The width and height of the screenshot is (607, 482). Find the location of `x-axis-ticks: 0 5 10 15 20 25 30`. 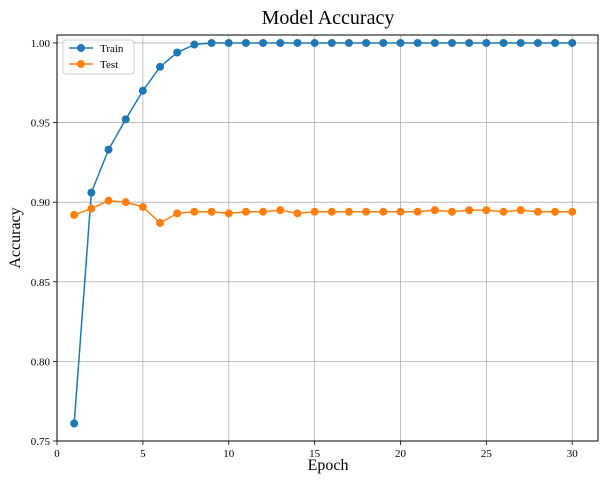

x-axis-ticks: 0 5 10 15 20 25 30 is located at coordinates (316, 450).